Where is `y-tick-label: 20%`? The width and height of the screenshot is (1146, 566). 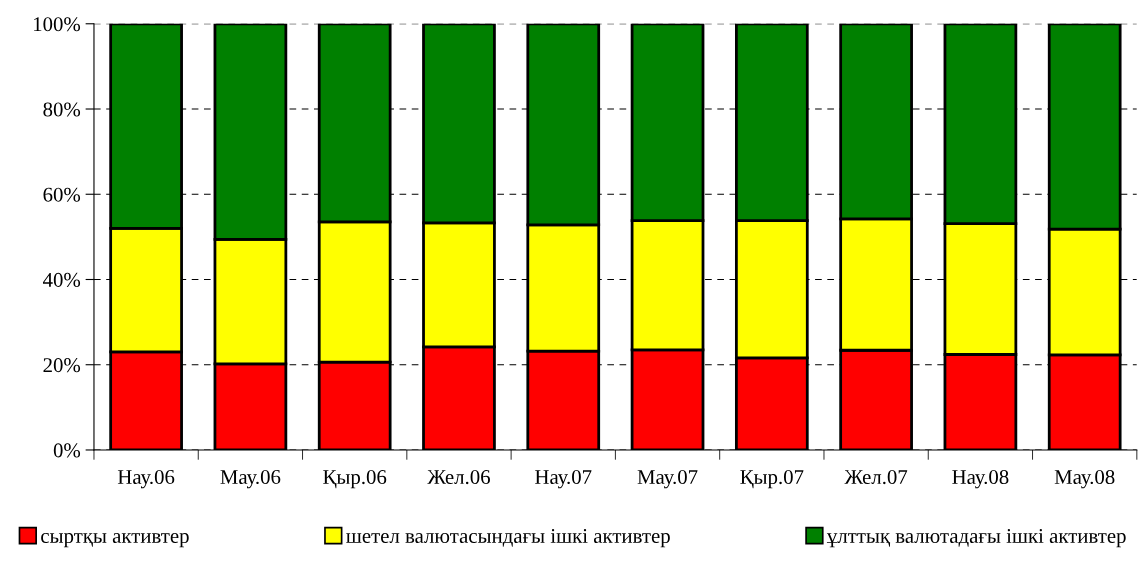 y-tick-label: 20% is located at coordinates (62, 365).